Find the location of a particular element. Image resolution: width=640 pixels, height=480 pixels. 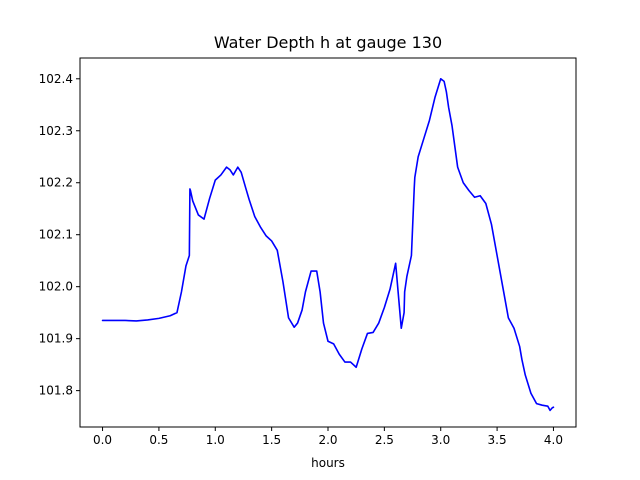

y-tick-label: 101.9 is located at coordinates (56, 339).